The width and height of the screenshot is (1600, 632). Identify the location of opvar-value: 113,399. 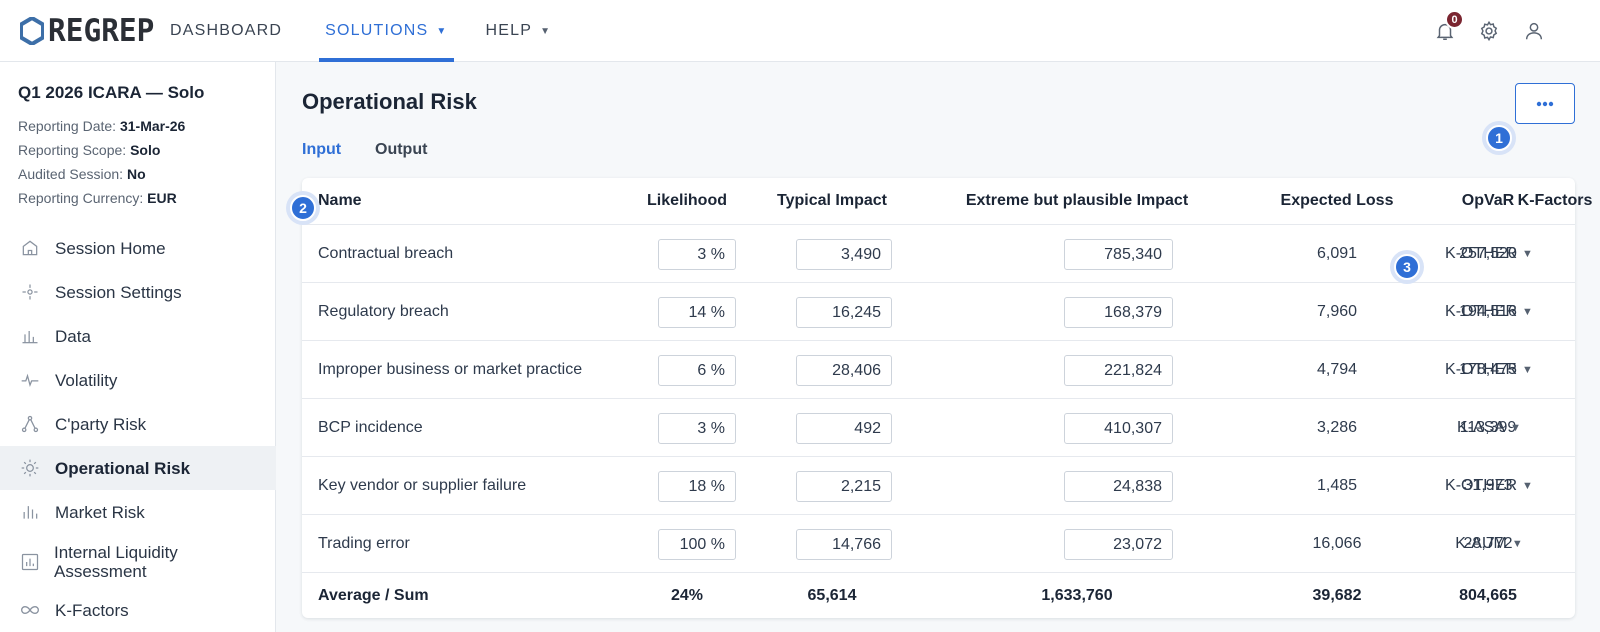
(1488, 427).